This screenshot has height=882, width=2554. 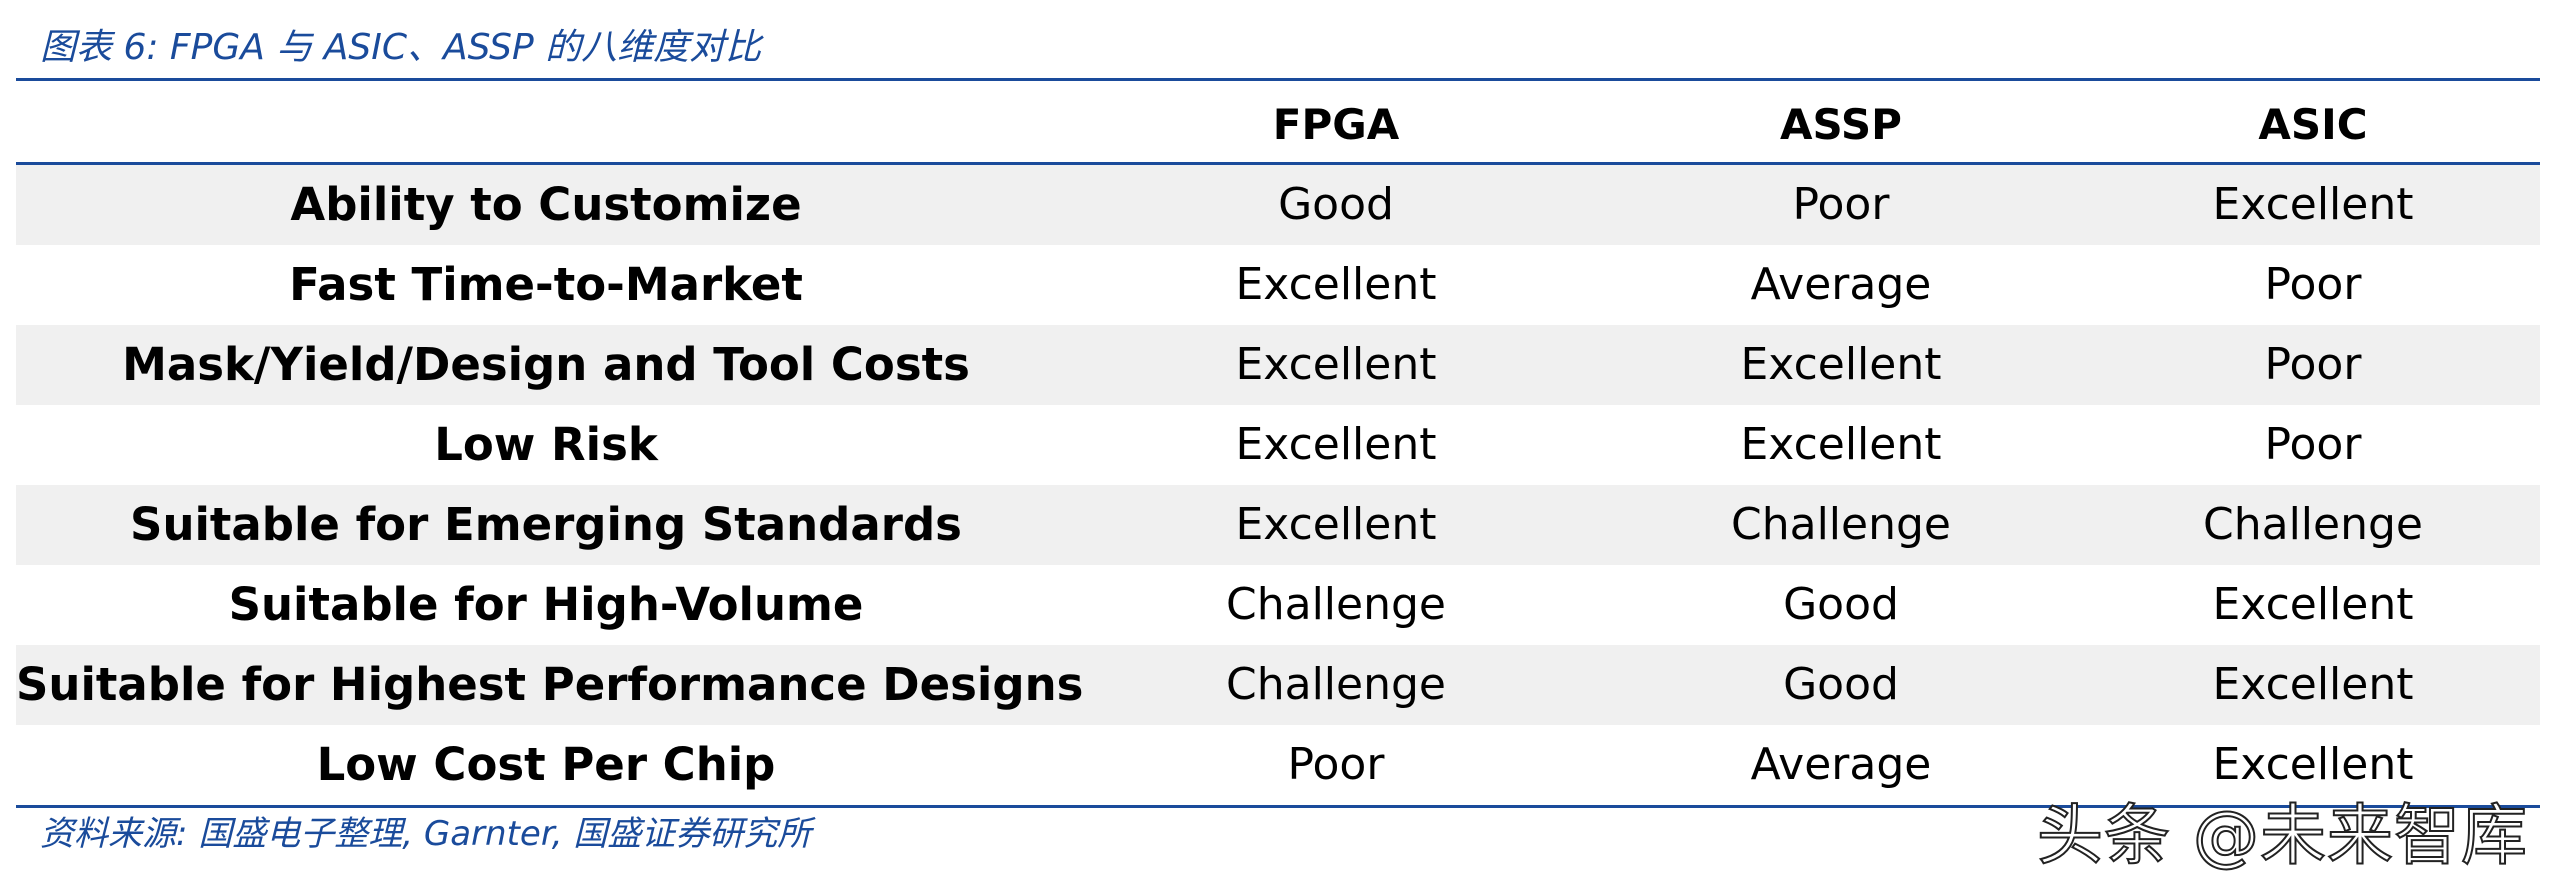 What do you see at coordinates (2313, 524) in the screenshot?
I see `asic-value: Challenge` at bounding box center [2313, 524].